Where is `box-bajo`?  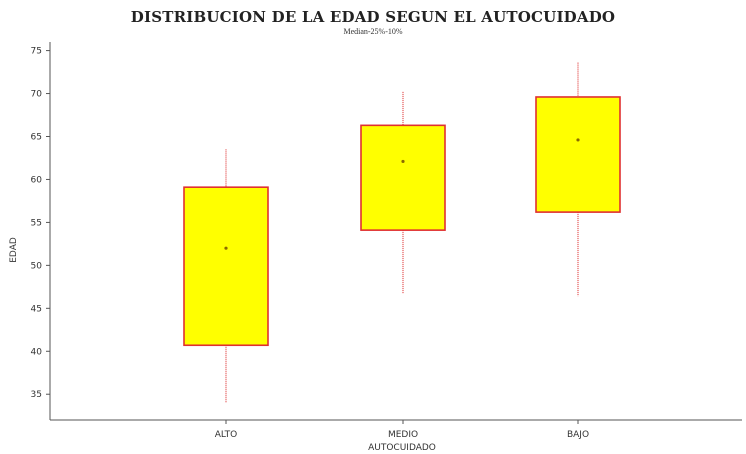
box-bajo is located at coordinates (578, 154).